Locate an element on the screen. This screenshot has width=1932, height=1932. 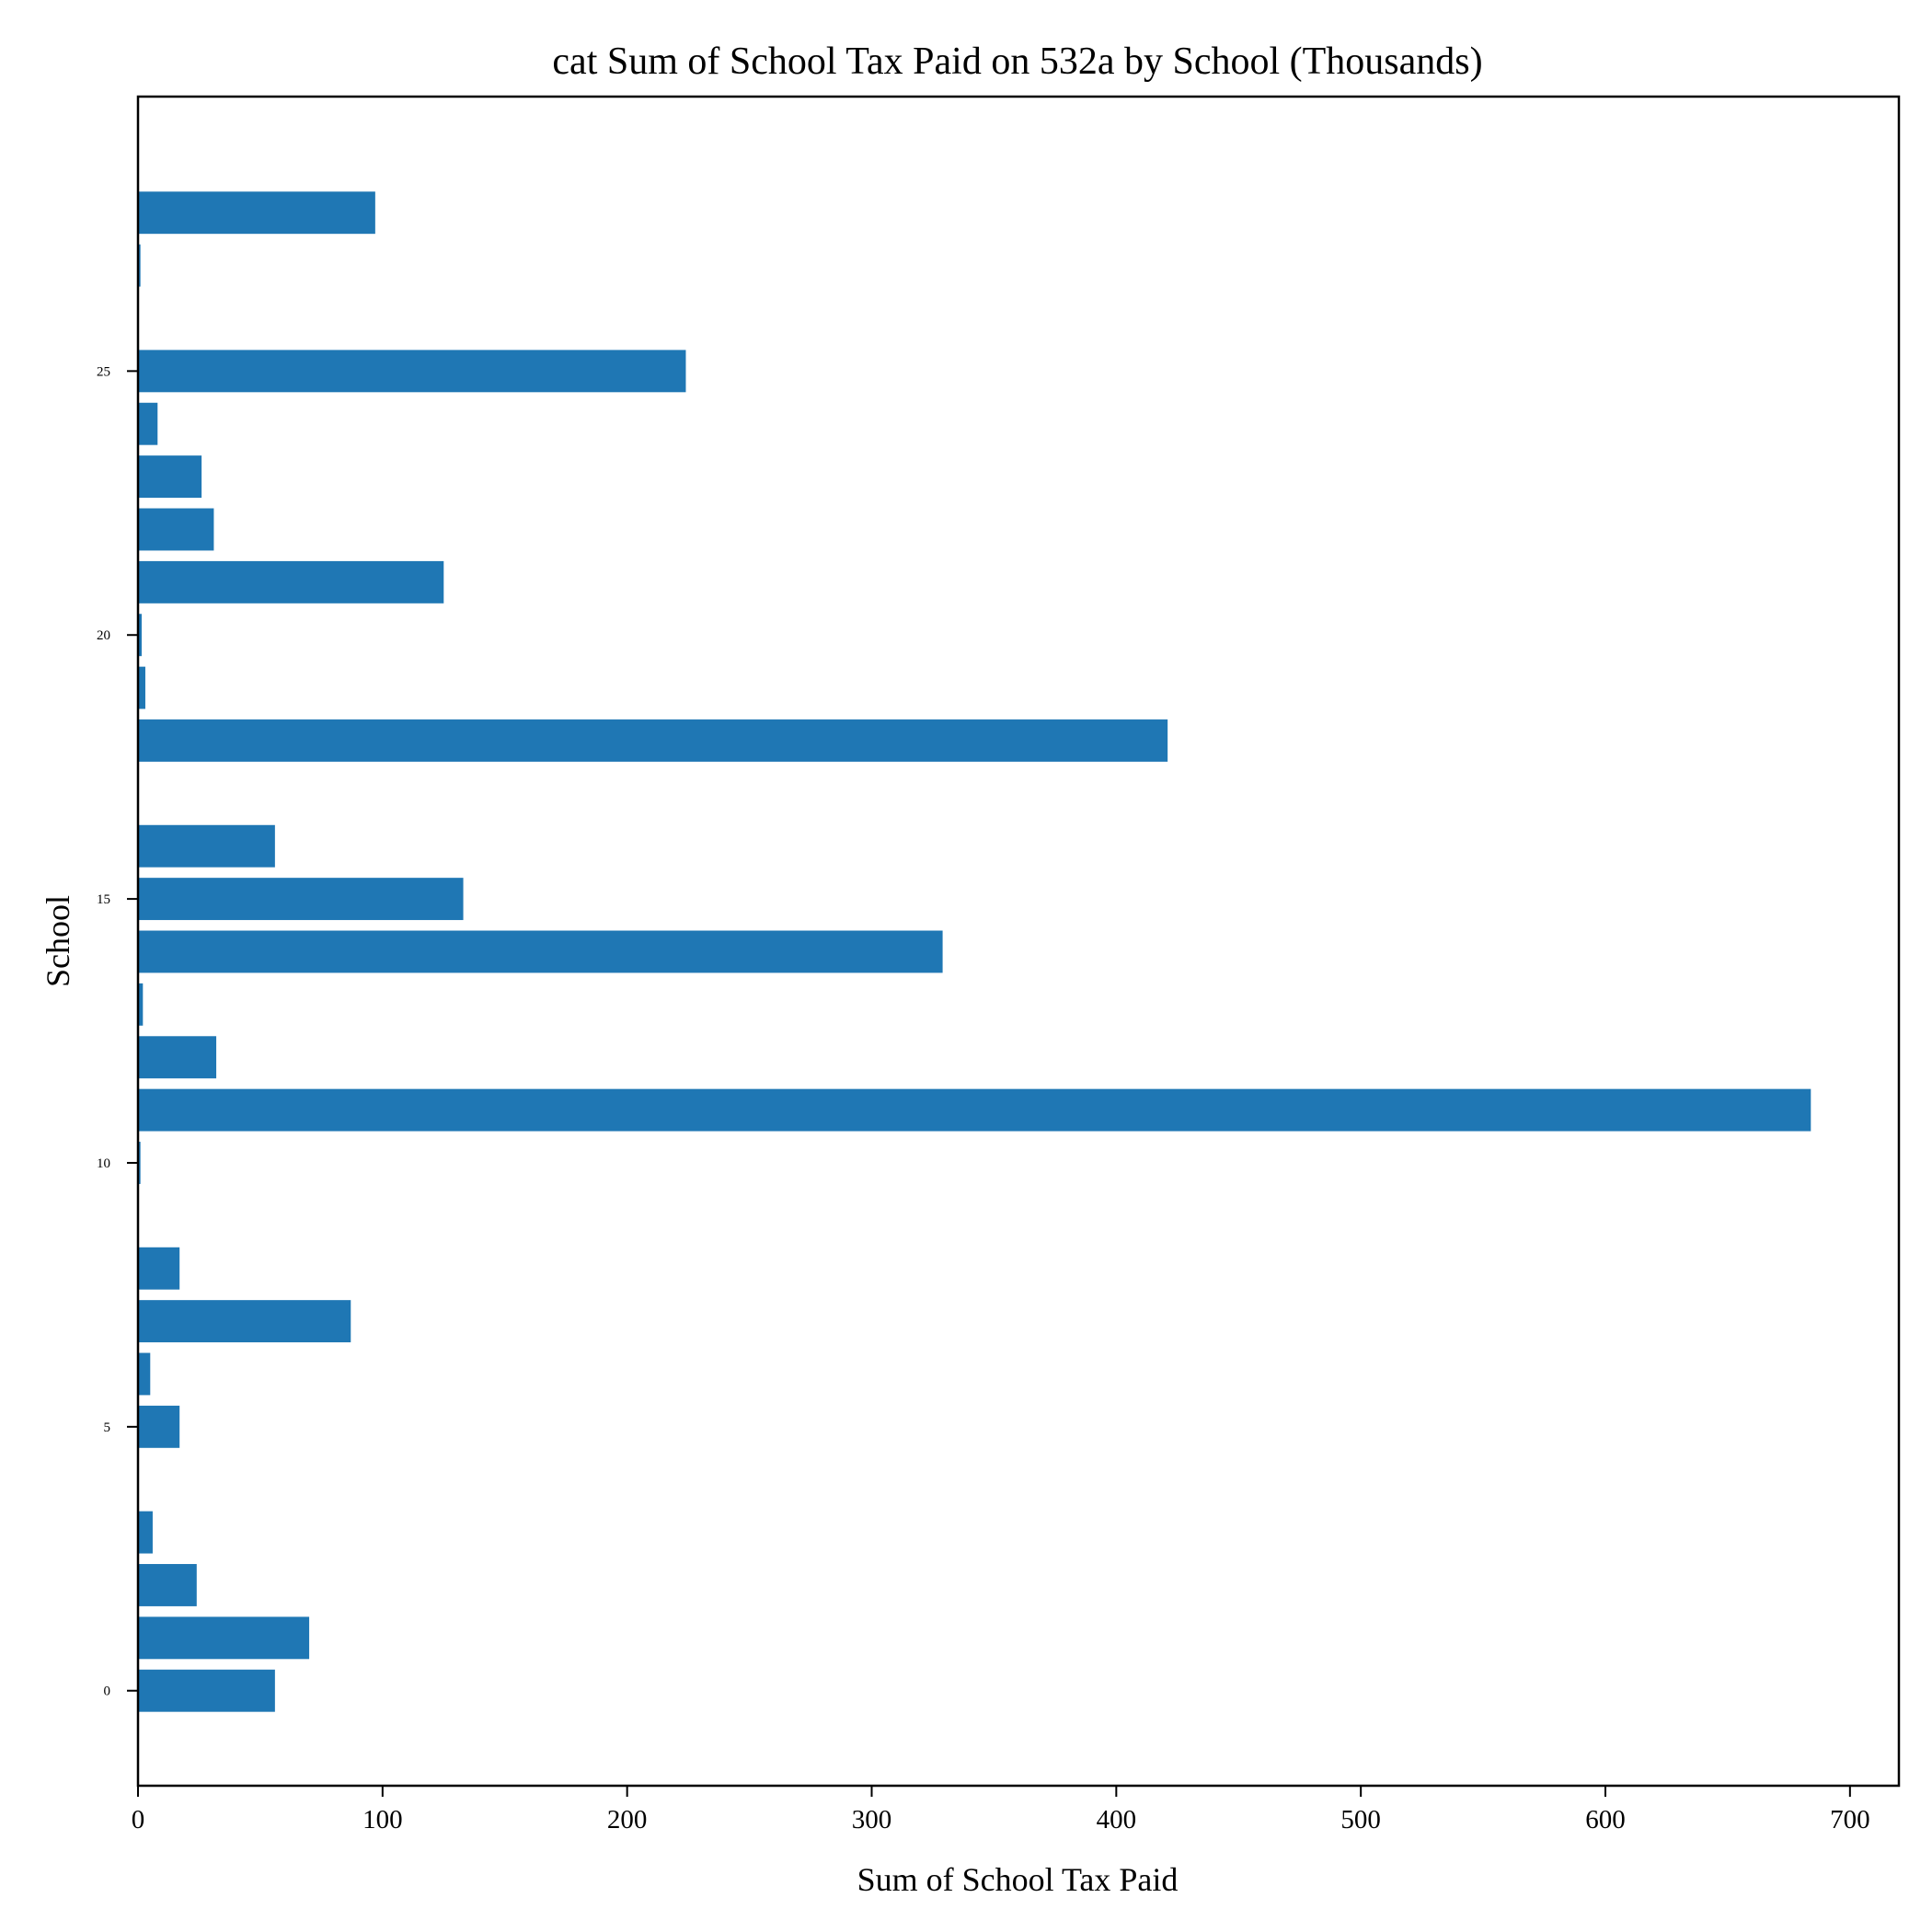
y-tick-label: 15 is located at coordinates (103, 899).